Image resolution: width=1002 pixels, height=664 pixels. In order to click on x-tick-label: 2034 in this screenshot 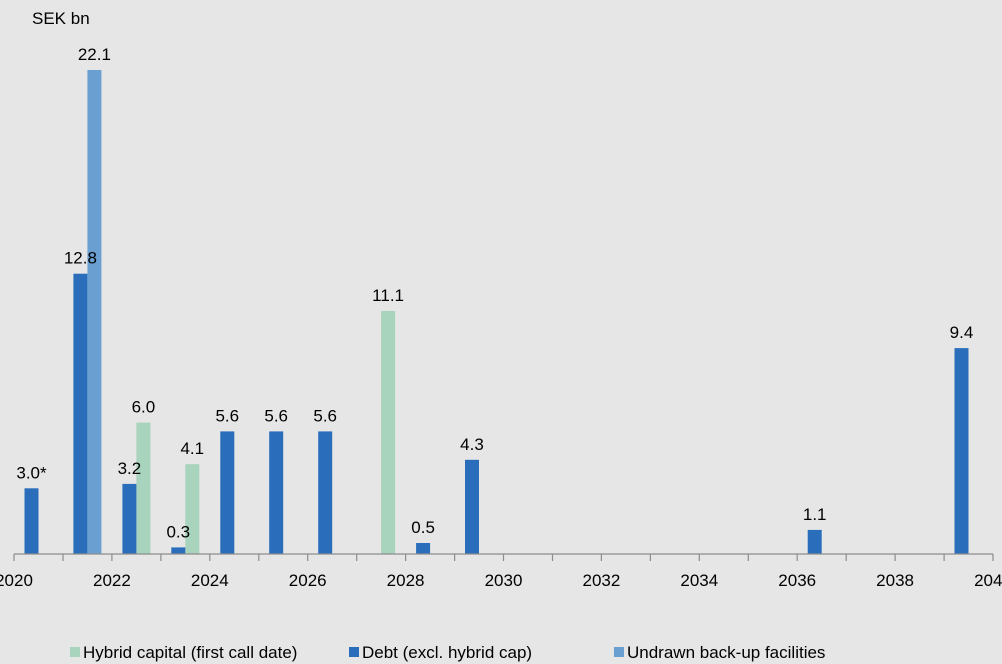, I will do `click(699, 580)`.